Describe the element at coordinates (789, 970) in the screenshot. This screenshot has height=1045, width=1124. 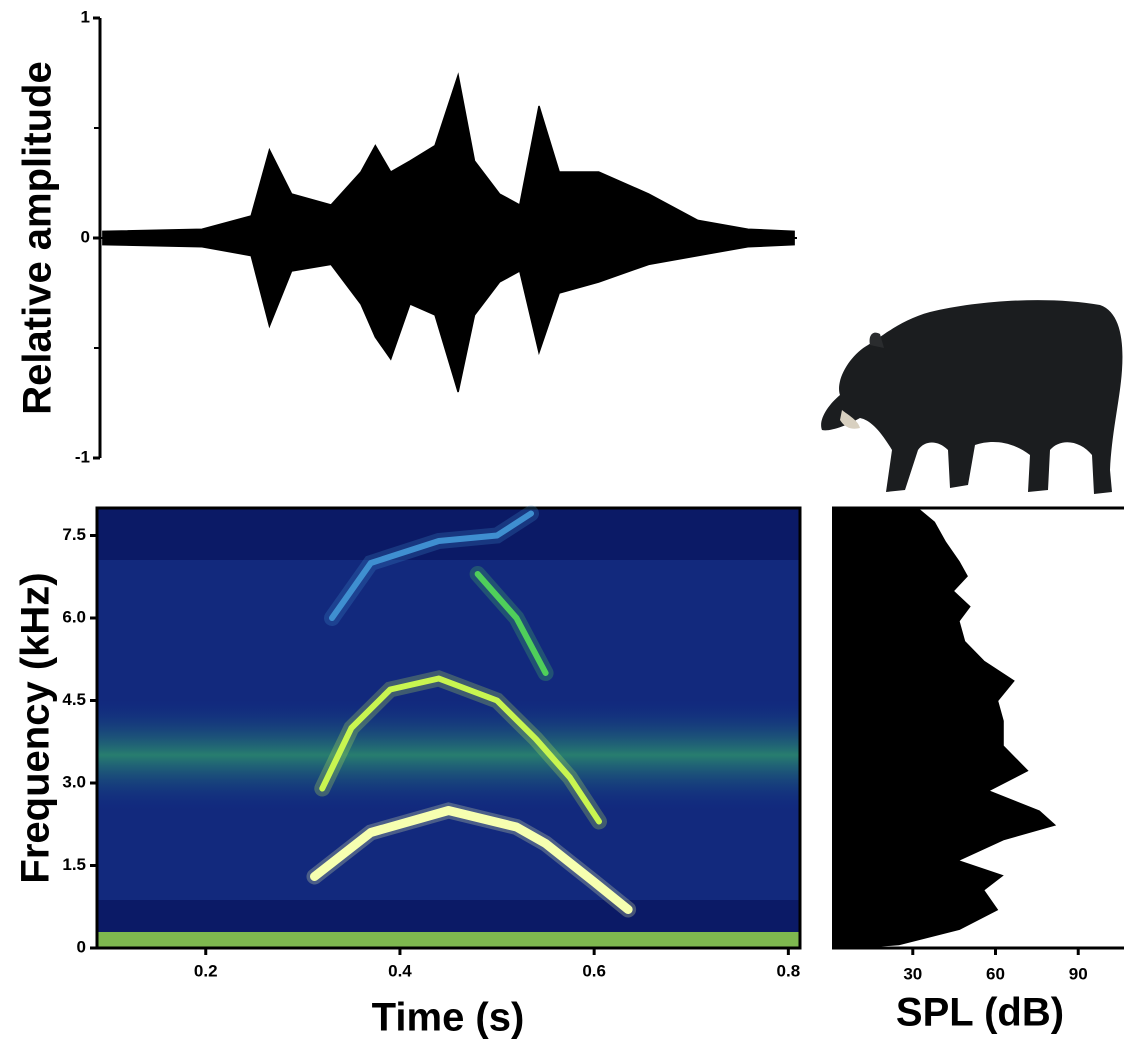
I see `x-tick-label: 0.8` at that location.